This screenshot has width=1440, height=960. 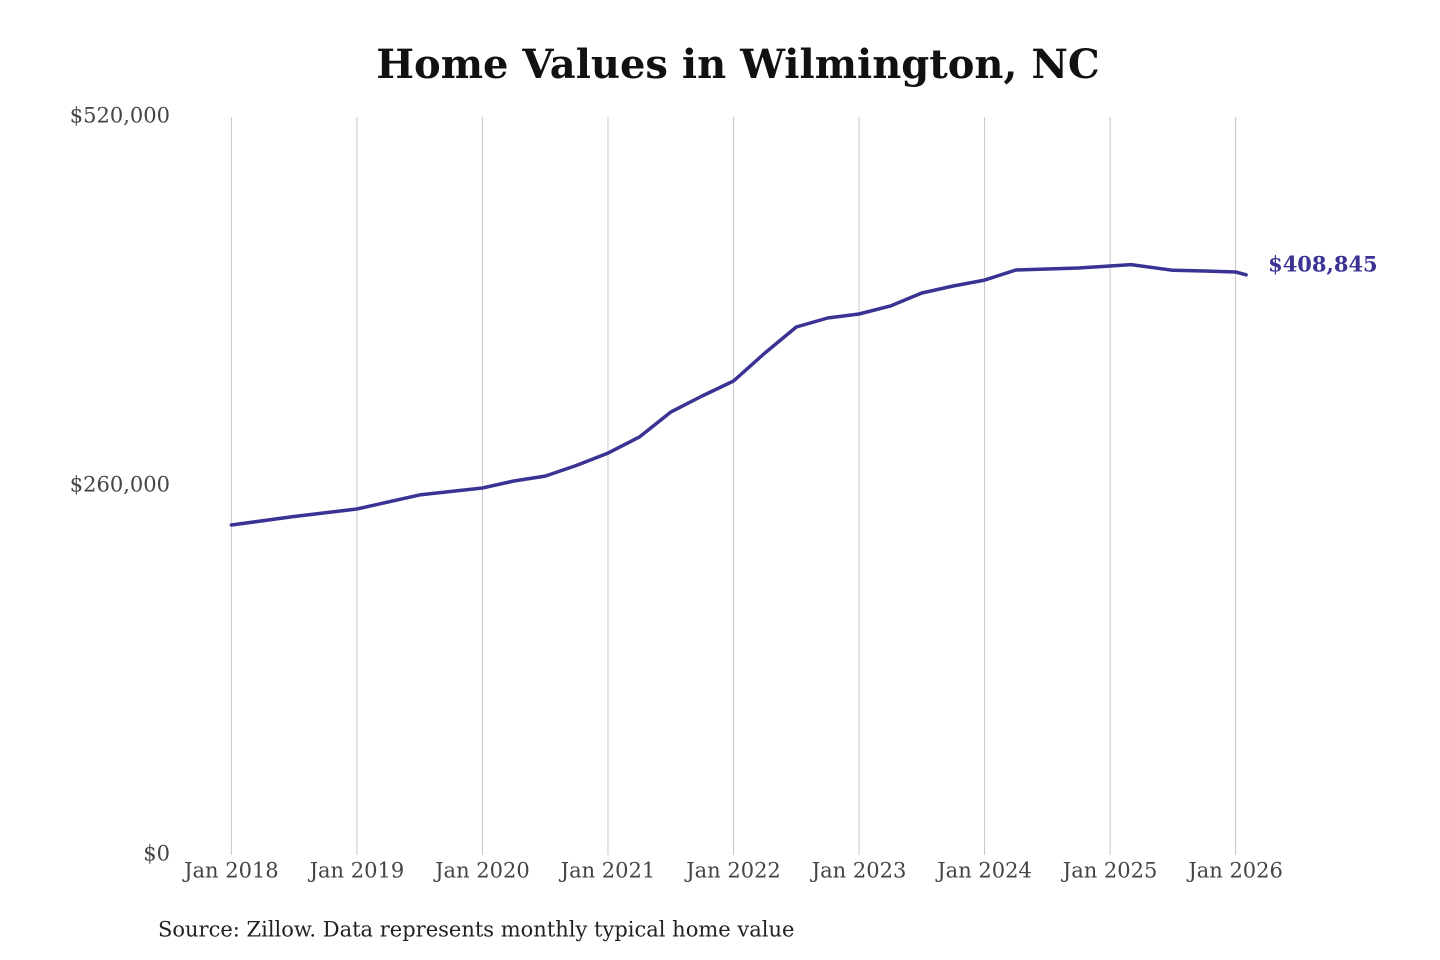 What do you see at coordinates (1234, 871) in the screenshot?
I see `x-tick-label: Jan 2026` at bounding box center [1234, 871].